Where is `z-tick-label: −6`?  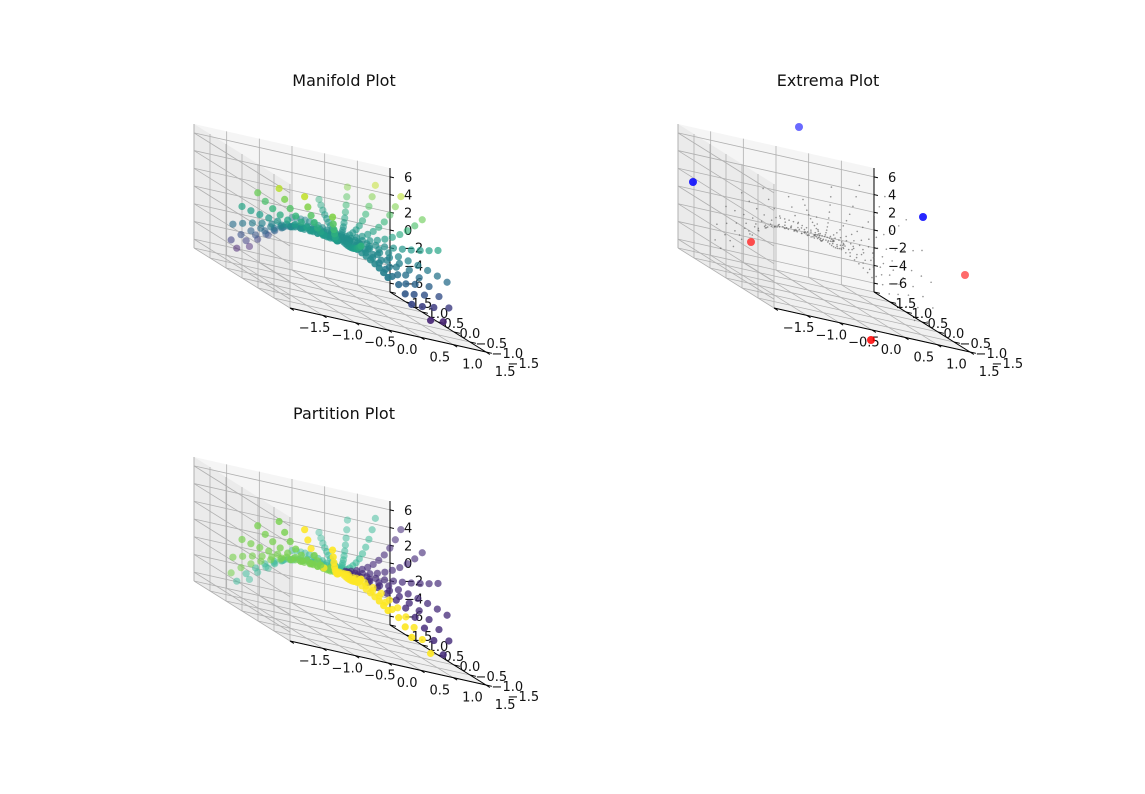
z-tick-label: −6 is located at coordinates (897, 284).